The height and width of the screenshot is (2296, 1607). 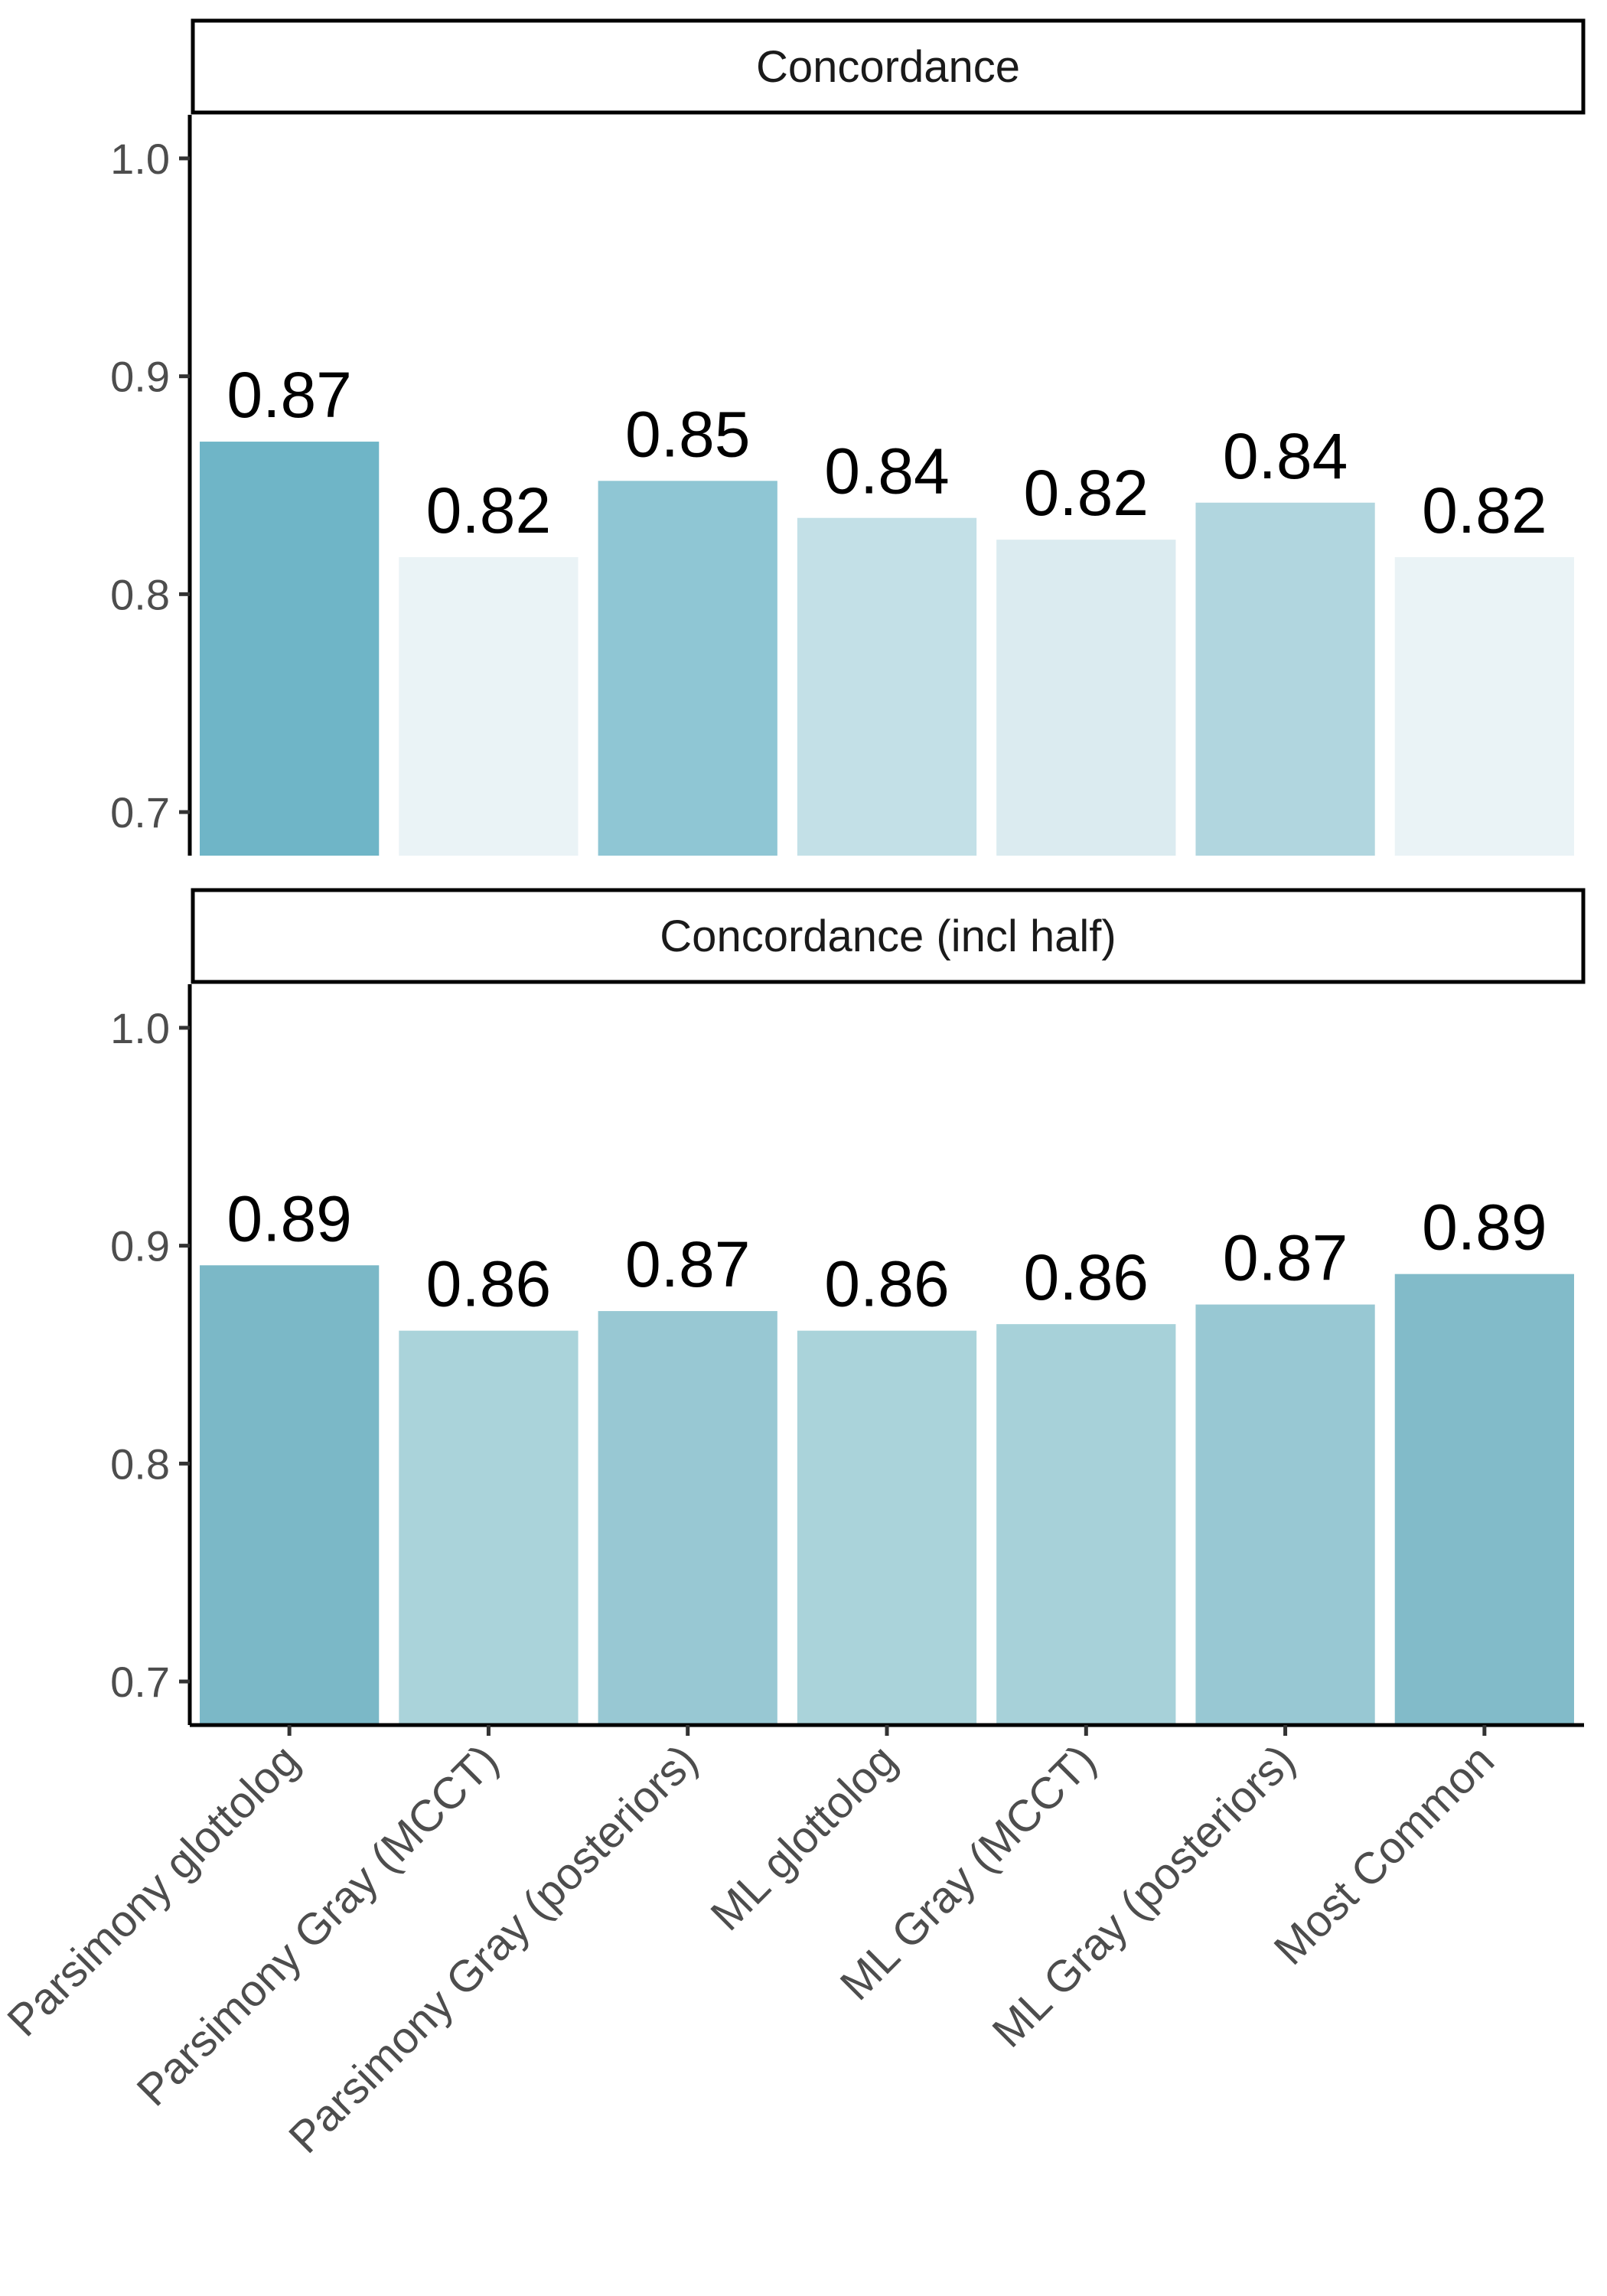 I want to click on x-tick-label: Parsimony Gray (posteriors), so click(x=493, y=1949).